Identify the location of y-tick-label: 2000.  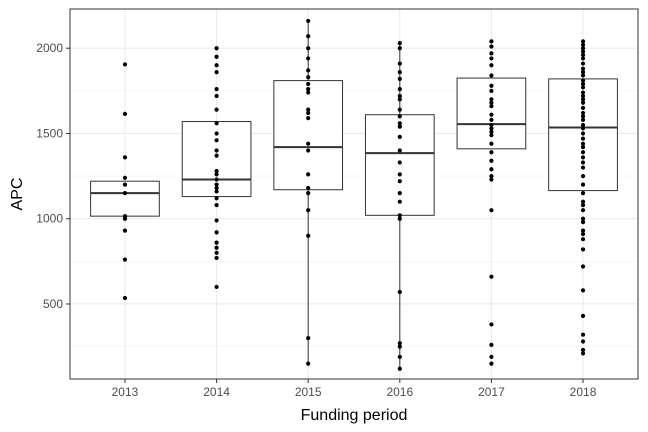
(49, 48).